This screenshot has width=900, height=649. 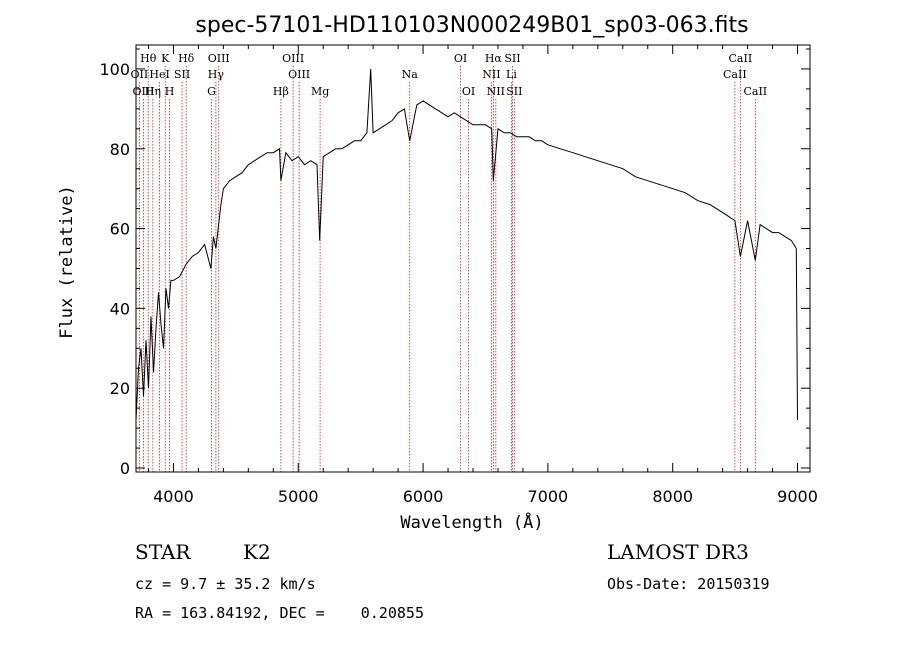 What do you see at coordinates (165, 58) in the screenshot?
I see `line-label: K` at bounding box center [165, 58].